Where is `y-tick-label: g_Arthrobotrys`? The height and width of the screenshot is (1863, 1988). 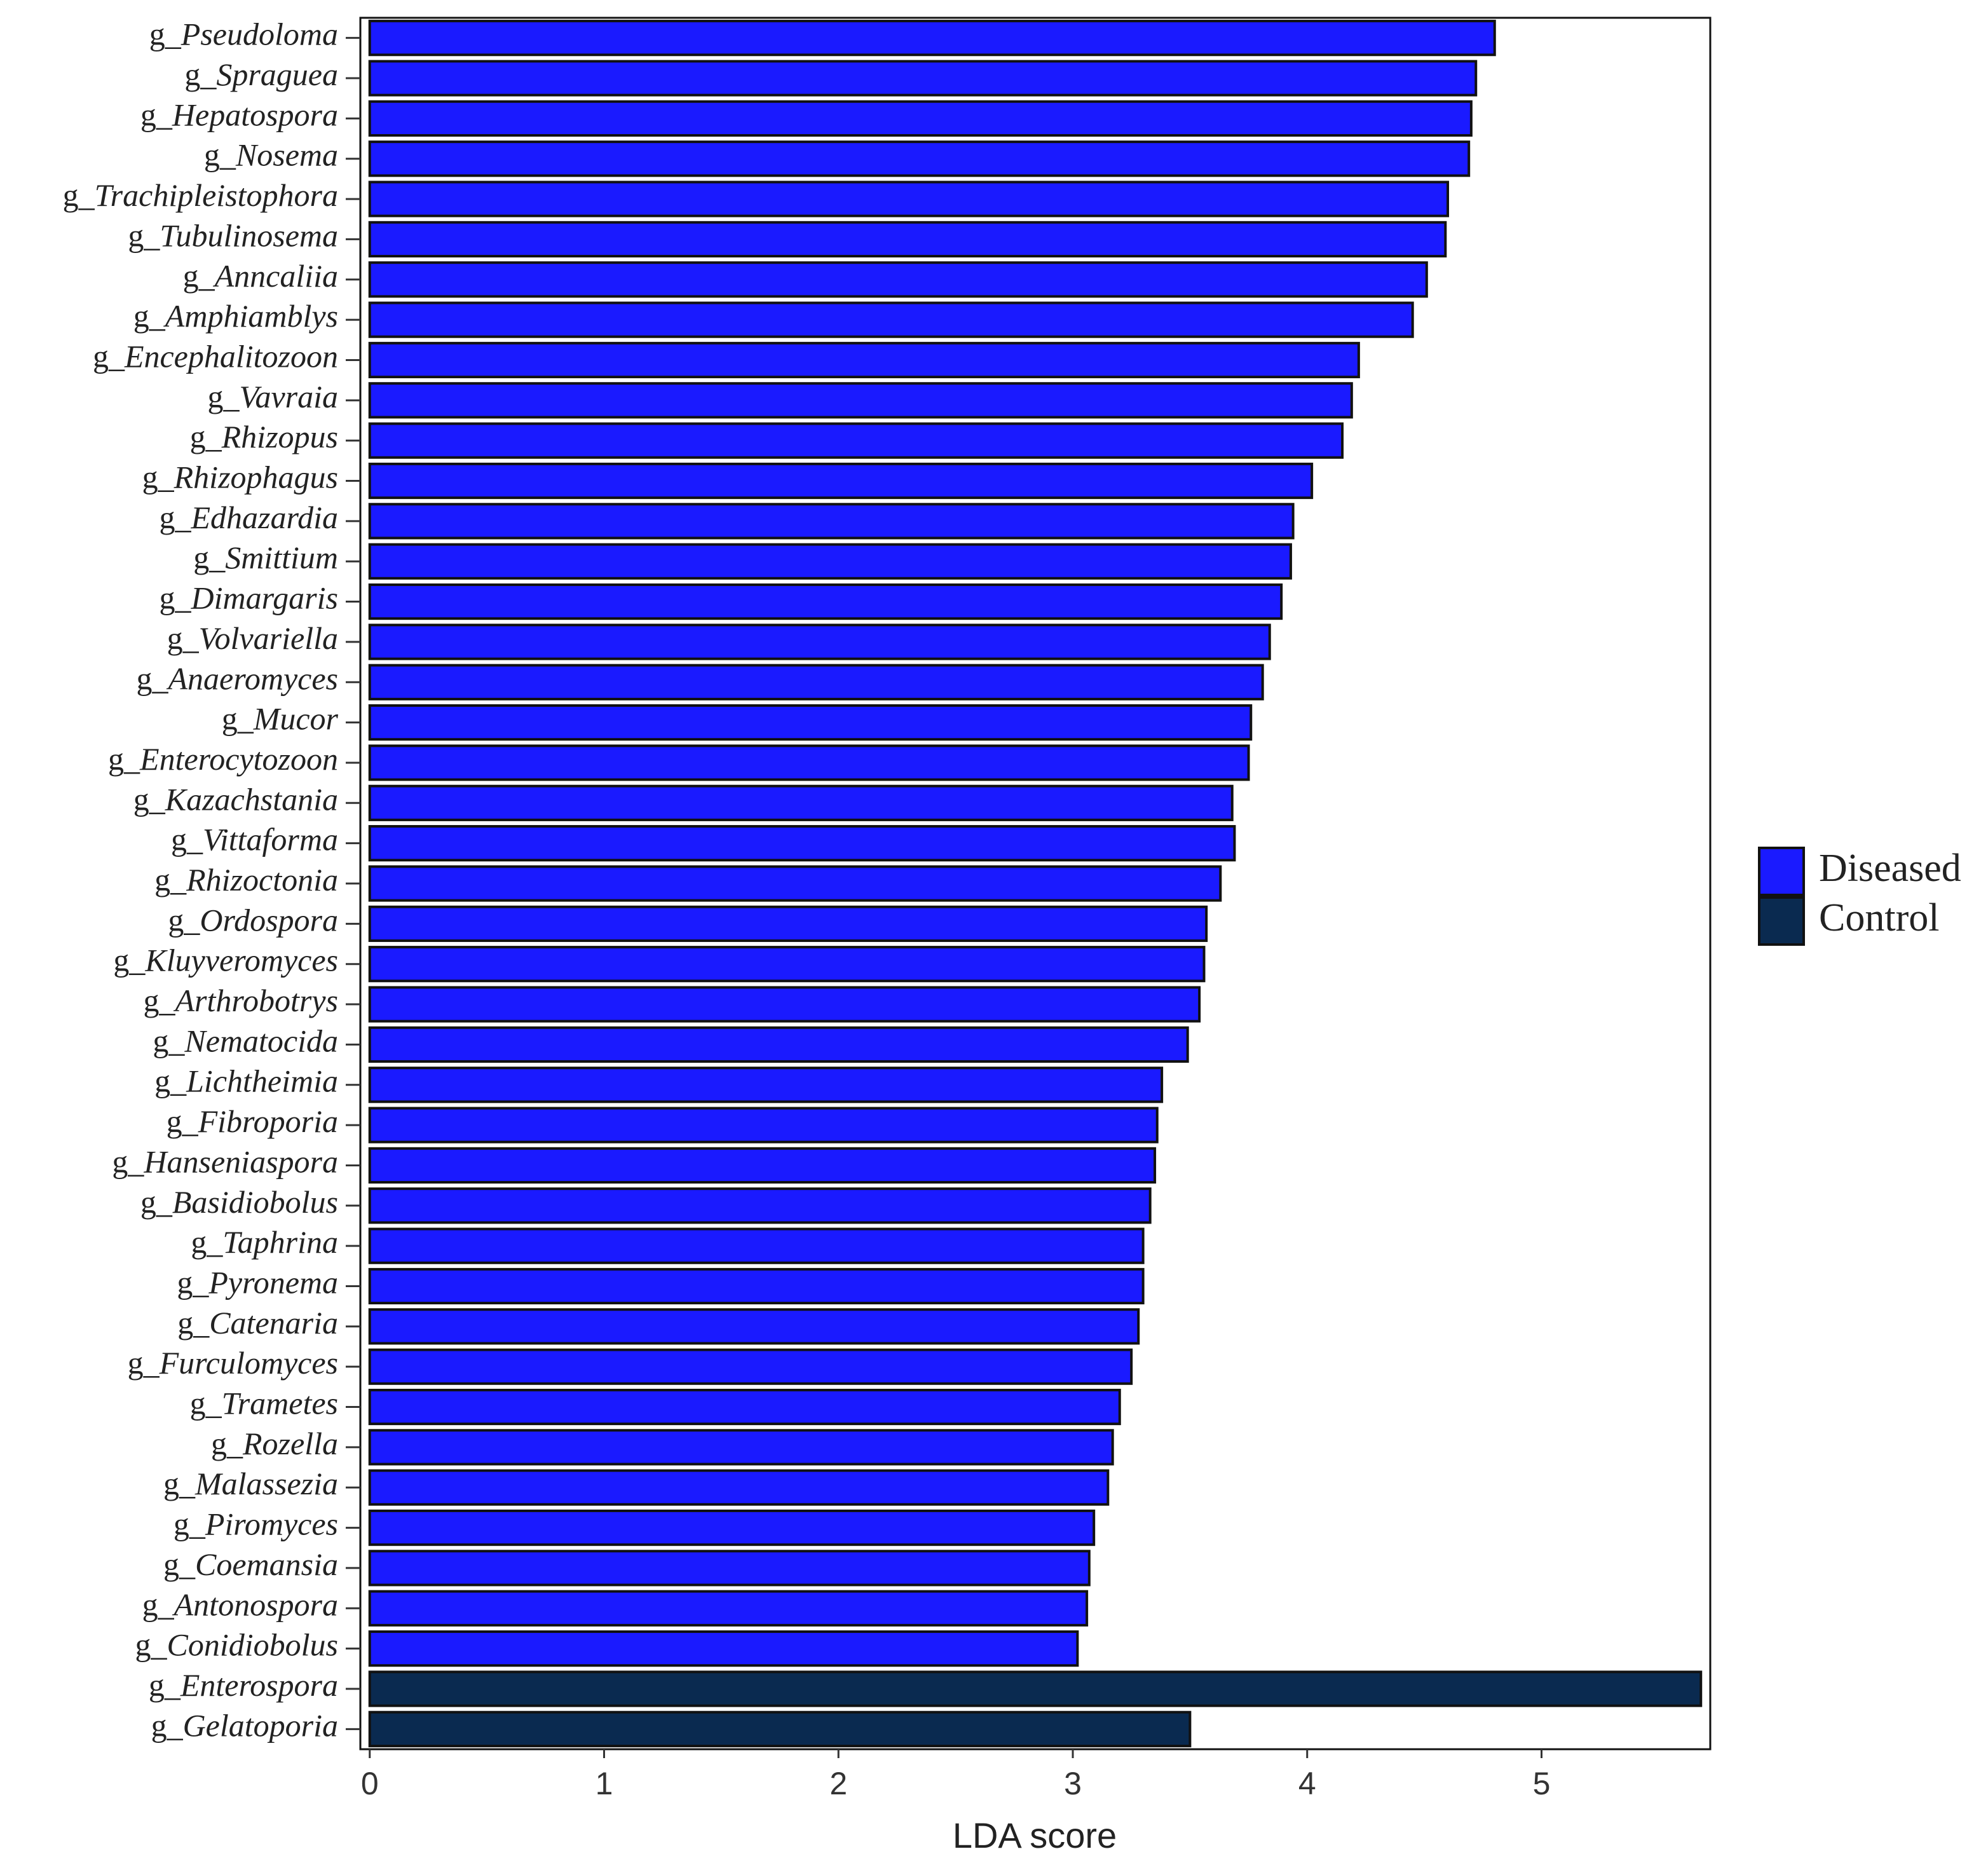 y-tick-label: g_Arthrobotrys is located at coordinates (241, 1001).